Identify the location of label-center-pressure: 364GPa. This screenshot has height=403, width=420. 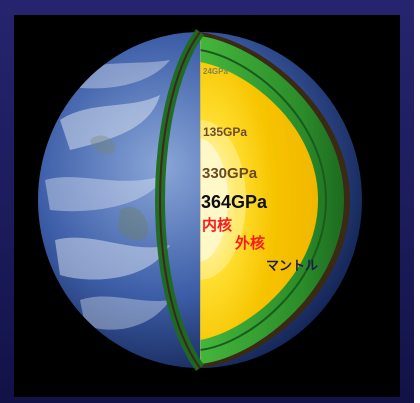
(234, 202).